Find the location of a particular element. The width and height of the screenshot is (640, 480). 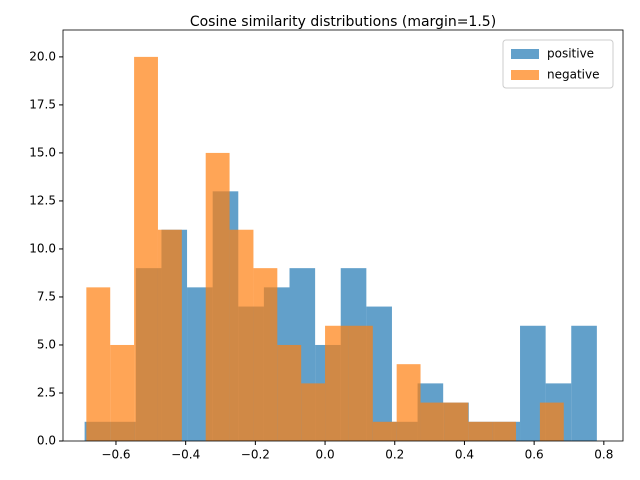

x-tick-label: −0.2 is located at coordinates (255, 455).